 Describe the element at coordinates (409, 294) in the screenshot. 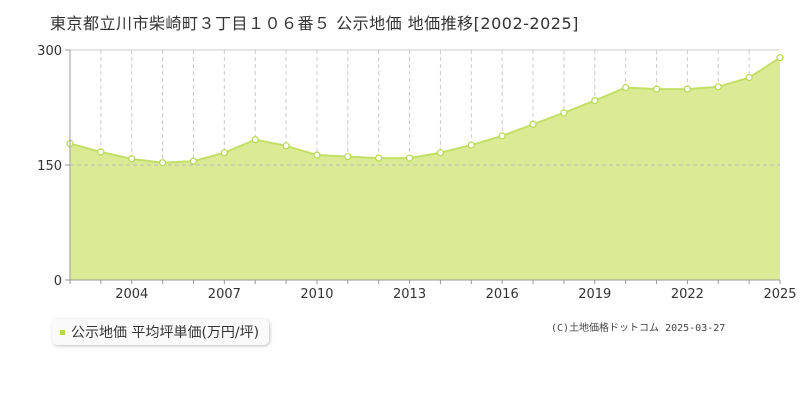

I see `x-tick-label: 2013` at that location.